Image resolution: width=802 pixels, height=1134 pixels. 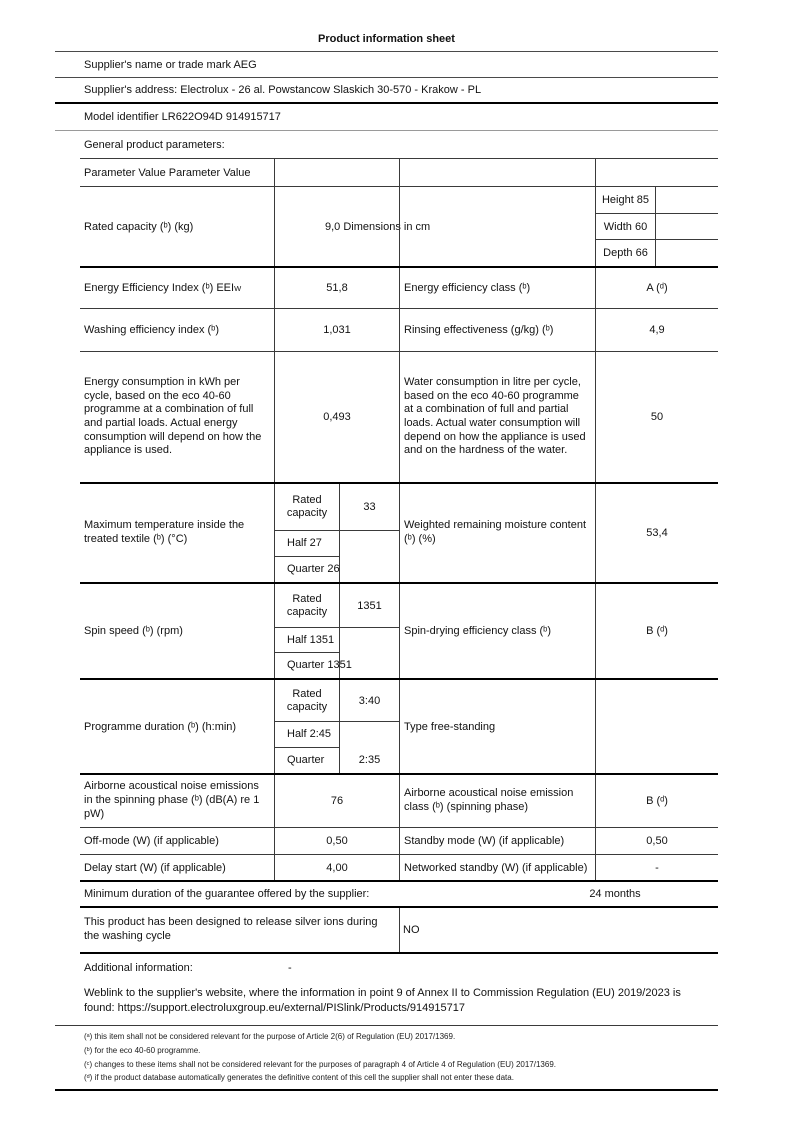 What do you see at coordinates (386, 65) in the screenshot?
I see `supplier-name-row: Supplier's name or trade mark AEG` at bounding box center [386, 65].